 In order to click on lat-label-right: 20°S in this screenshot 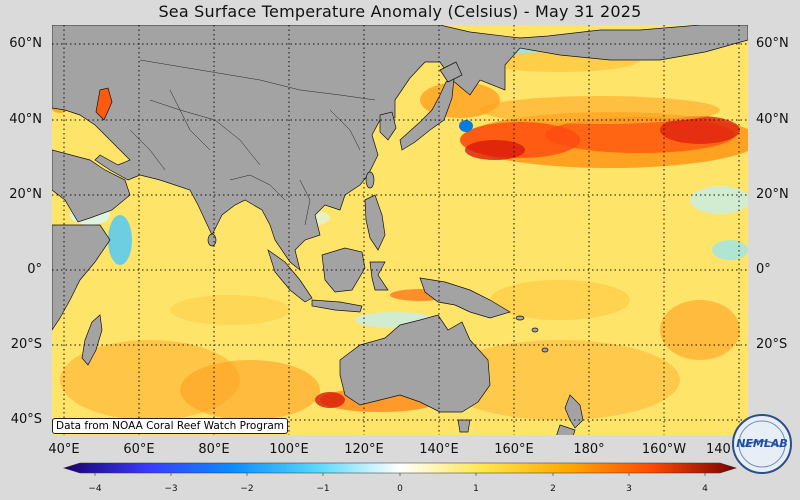, I will do `click(772, 344)`.